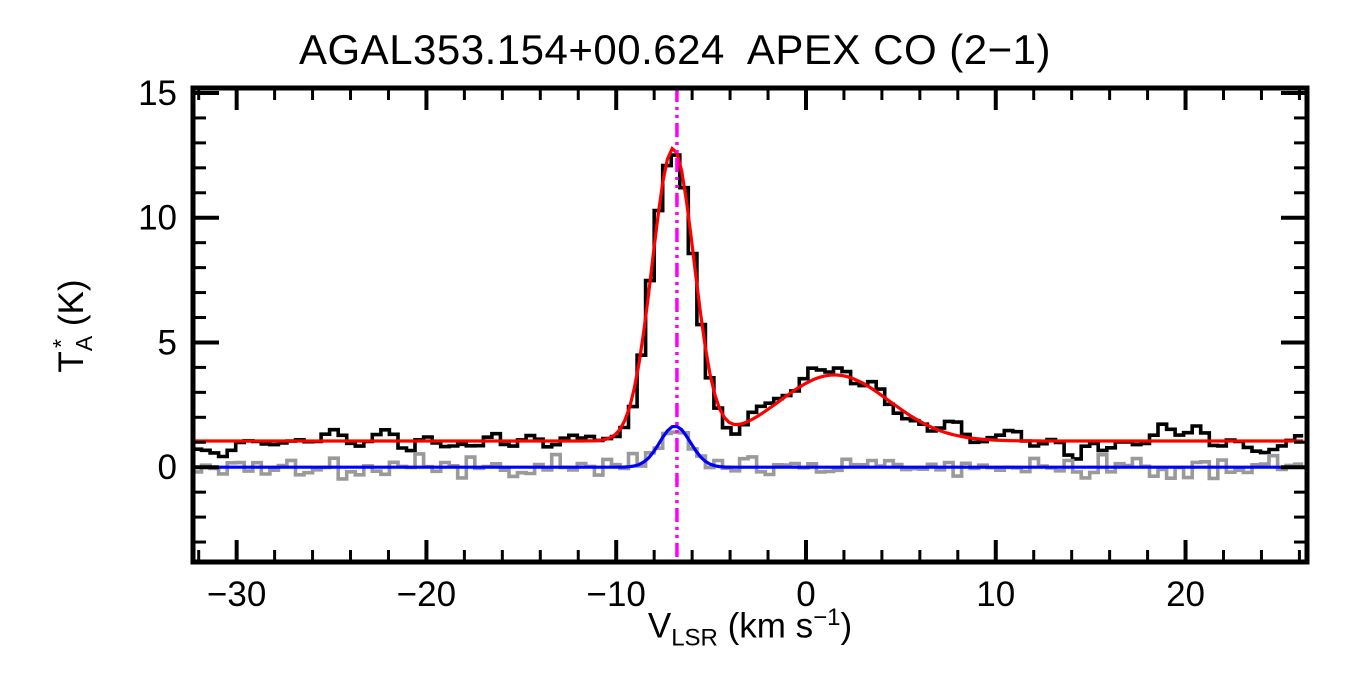 This screenshot has width=1350, height=675. I want to click on x-label-superscript: −1, so click(827, 617).